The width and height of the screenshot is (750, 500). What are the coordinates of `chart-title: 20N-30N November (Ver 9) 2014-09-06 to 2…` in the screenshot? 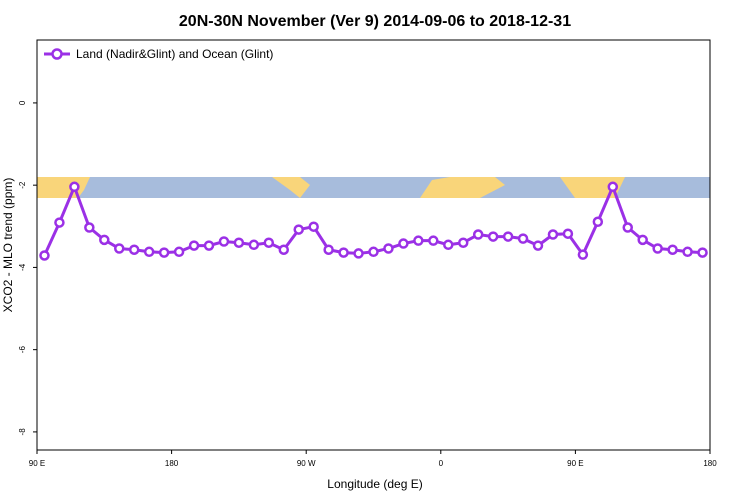 It's located at (375, 21).